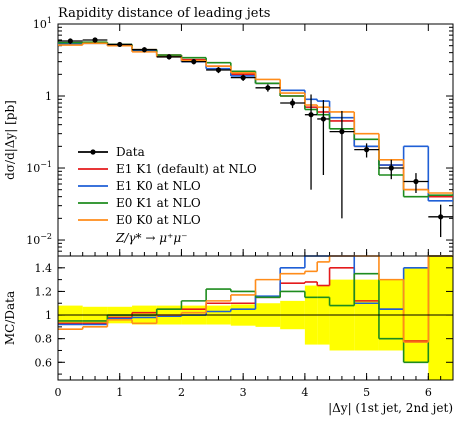 The width and height of the screenshot is (467, 421). What do you see at coordinates (428, 392) in the screenshot?
I see `ratio-x-tick-label: 6` at bounding box center [428, 392].